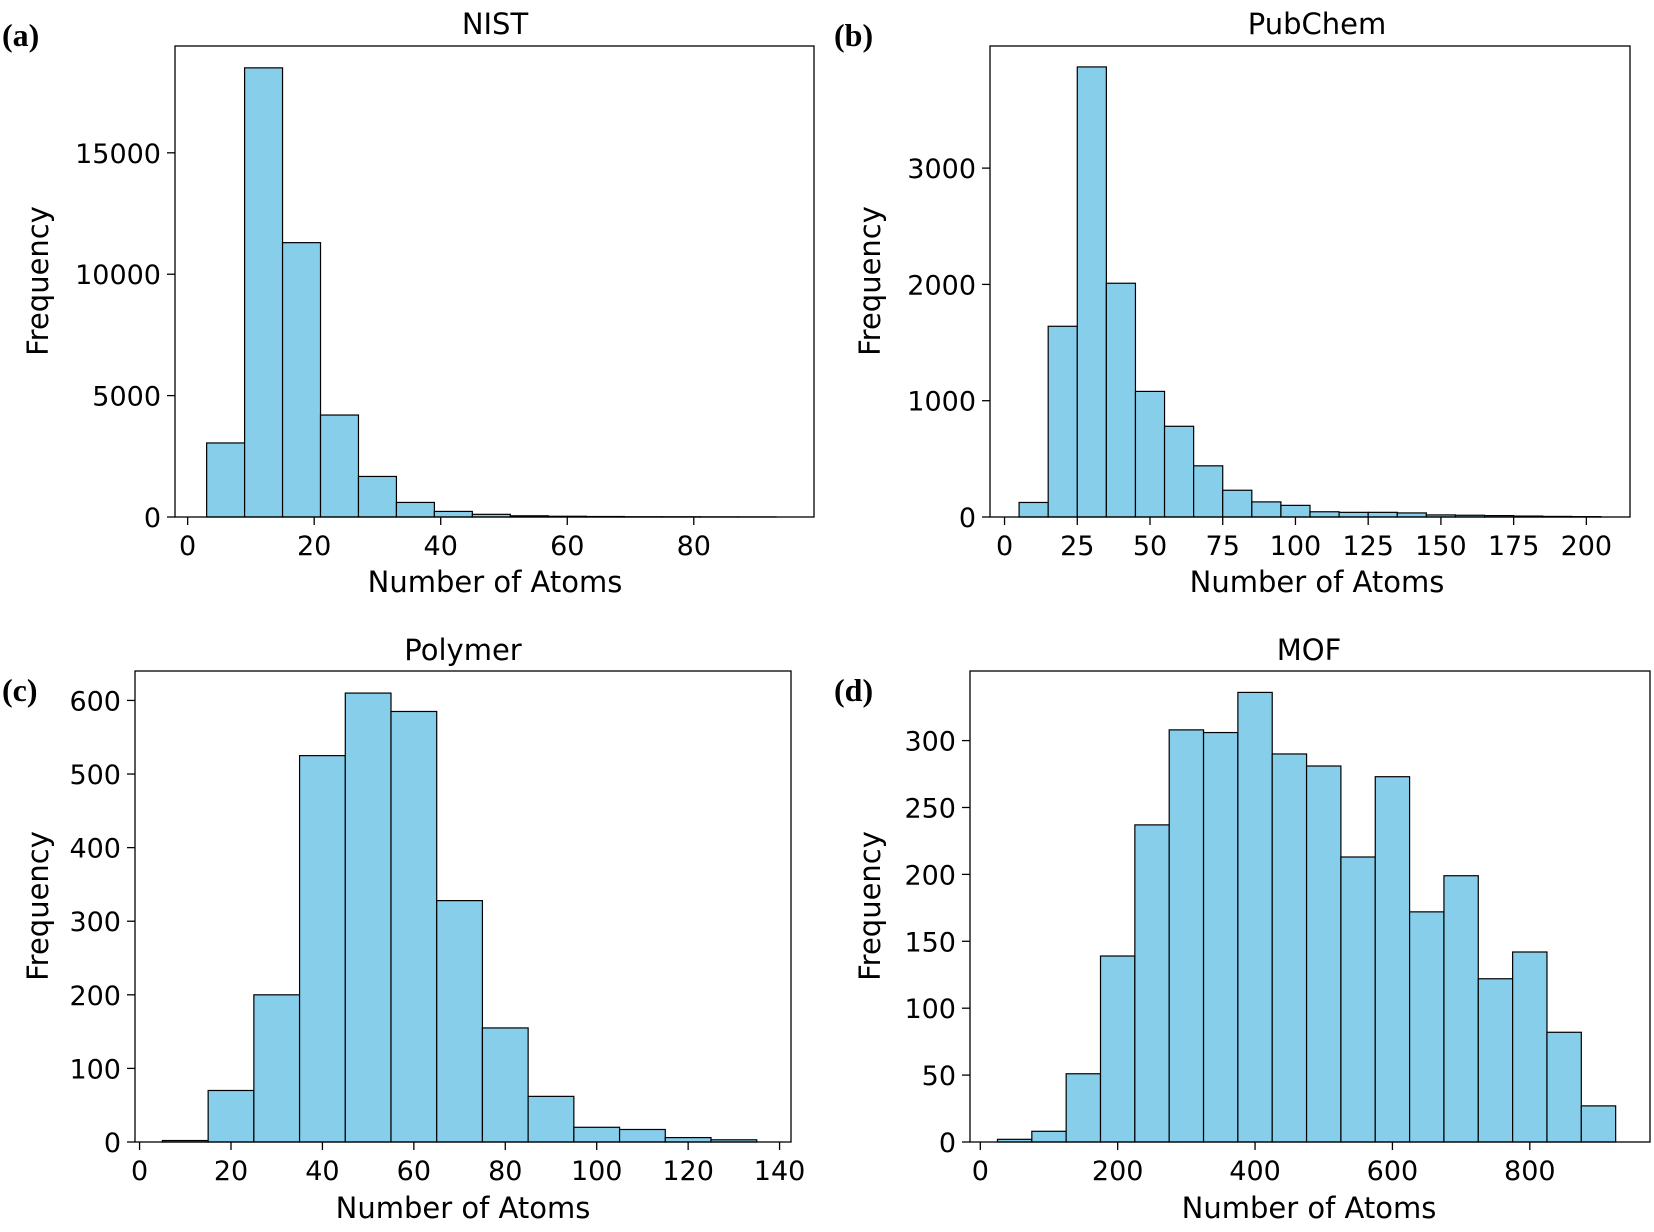 This screenshot has height=1232, width=1654. I want to click on x-tick-label: 175, so click(1514, 546).